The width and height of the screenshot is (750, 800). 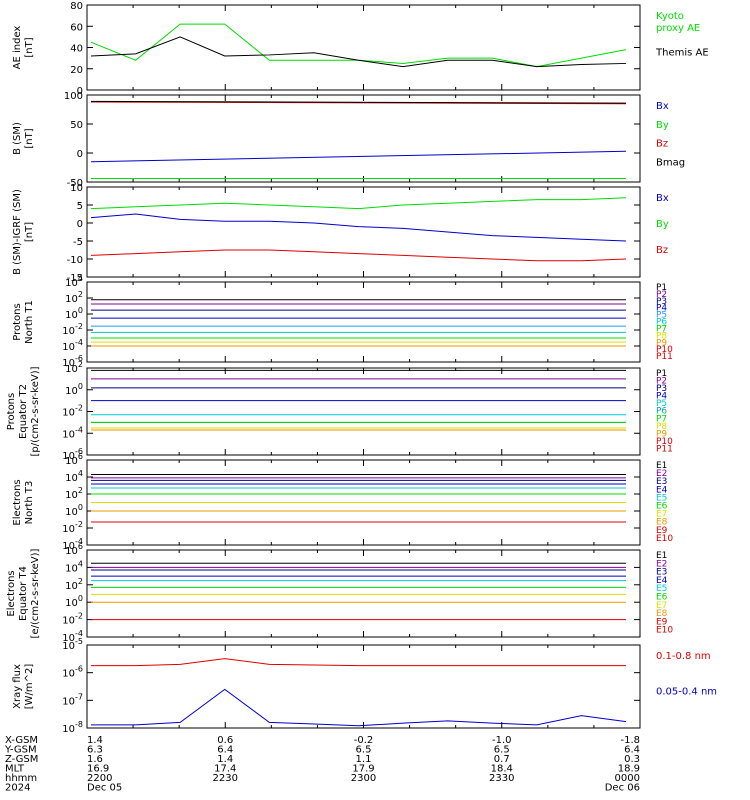 I want to click on legend-label: E6, so click(x=662, y=598).